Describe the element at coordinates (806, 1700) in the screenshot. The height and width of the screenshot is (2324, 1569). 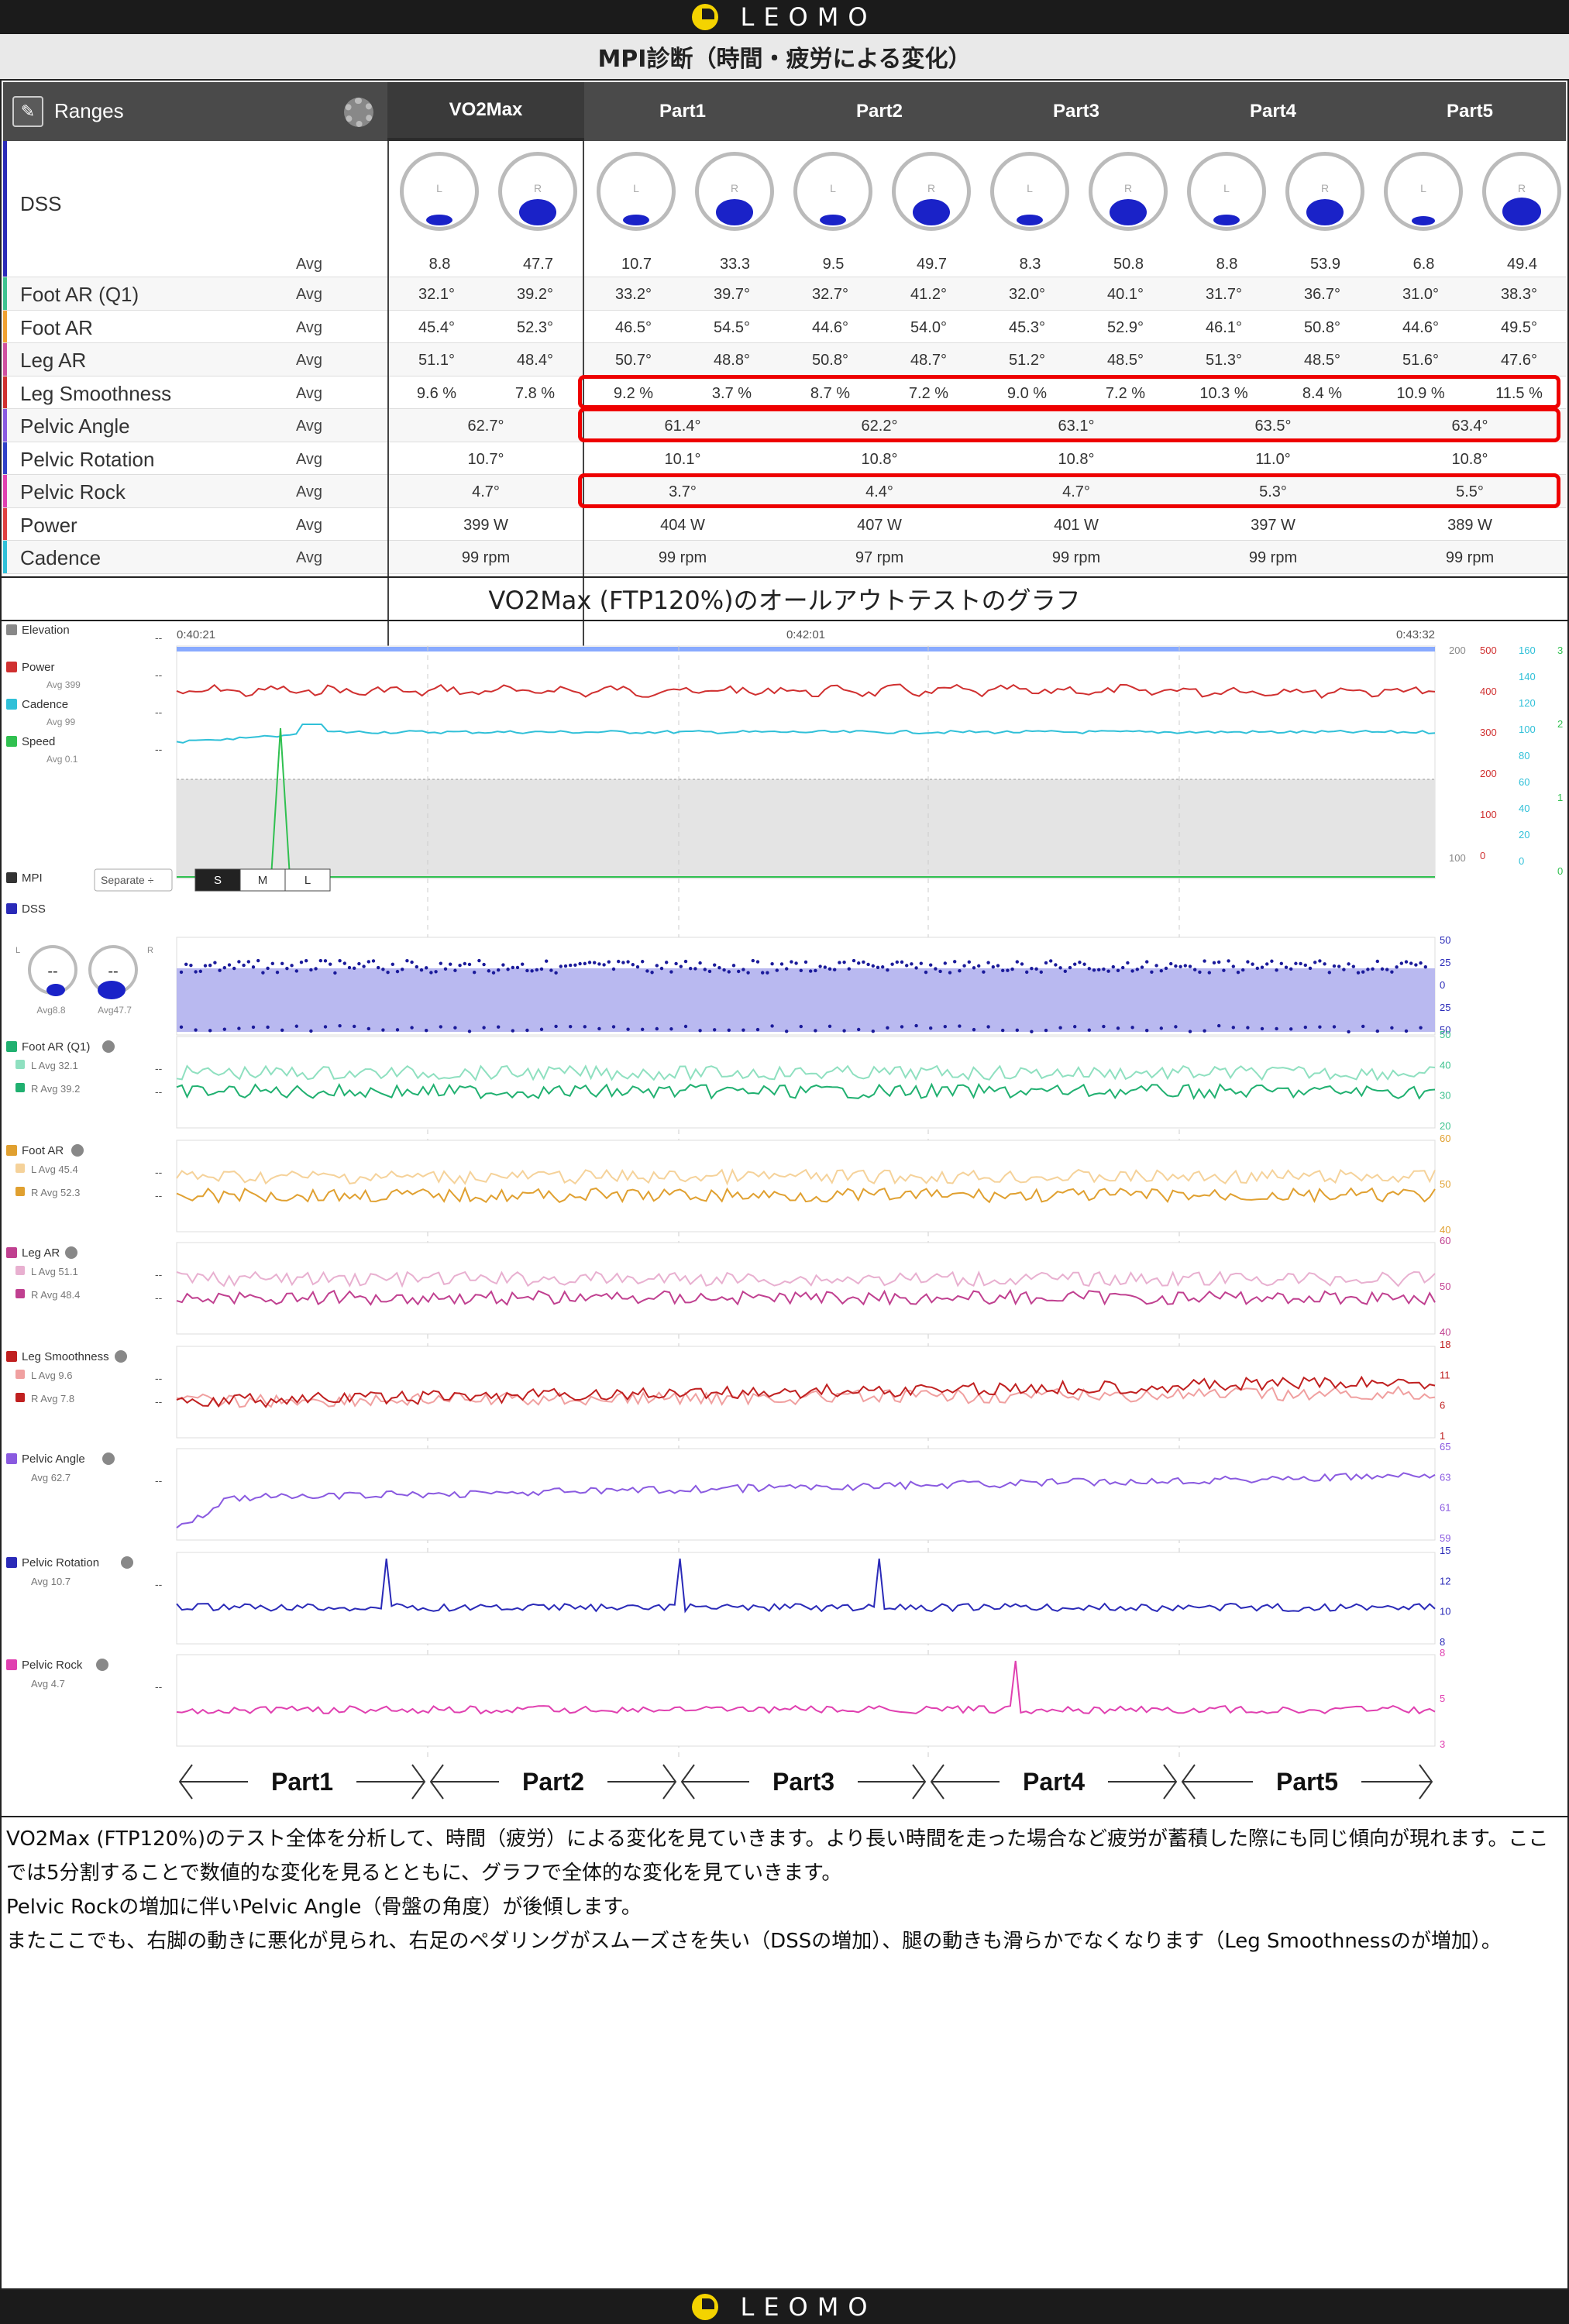
I see `panel-frame` at that location.